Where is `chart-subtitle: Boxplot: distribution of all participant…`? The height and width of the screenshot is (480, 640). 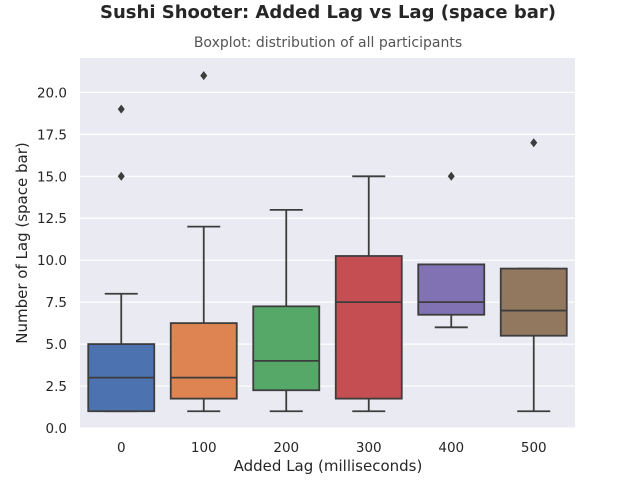 chart-subtitle: Boxplot: distribution of all participant… is located at coordinates (328, 43).